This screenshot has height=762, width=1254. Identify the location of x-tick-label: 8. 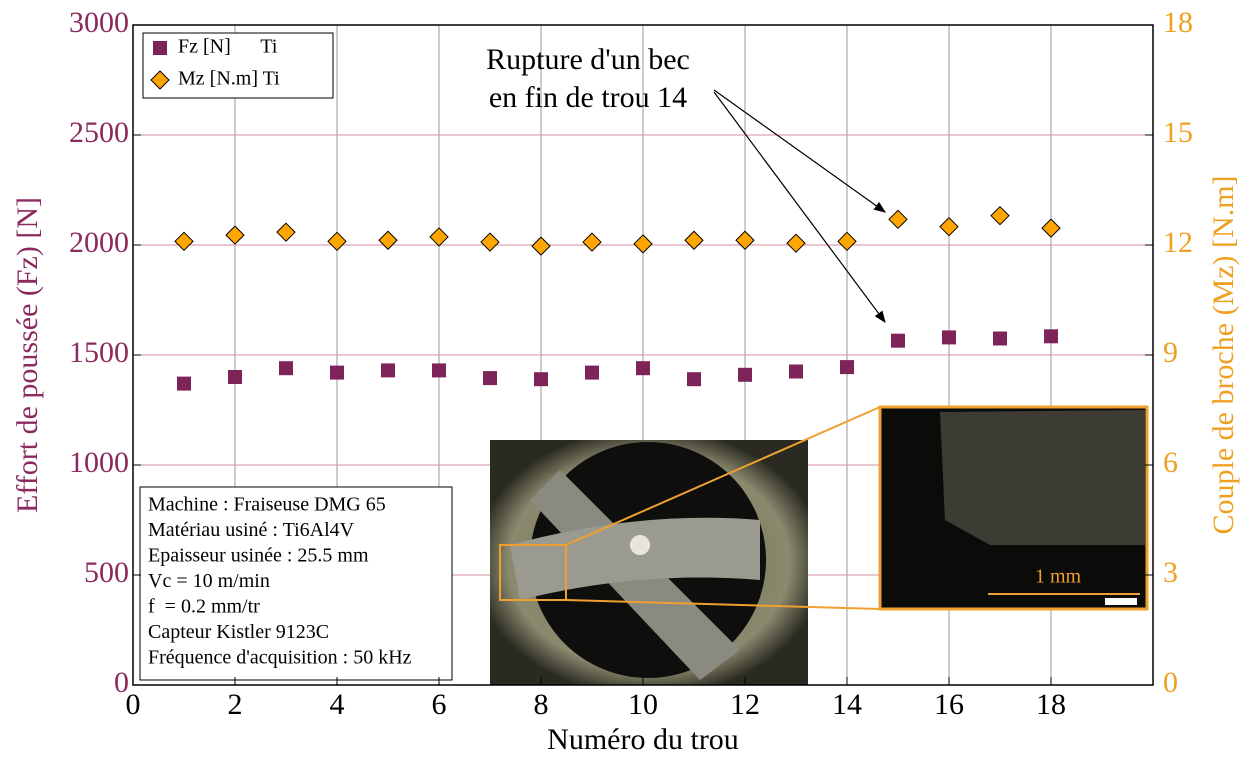
(541, 704).